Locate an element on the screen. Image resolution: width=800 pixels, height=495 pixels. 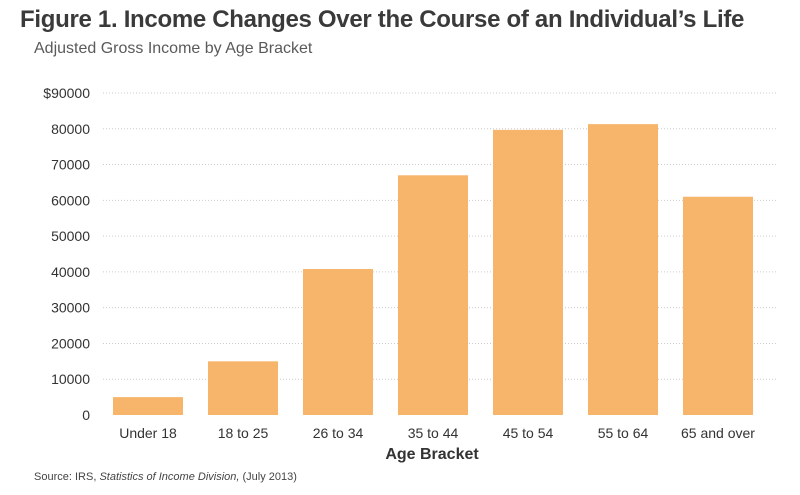
y-tick-label: 40000 is located at coordinates (70, 272).